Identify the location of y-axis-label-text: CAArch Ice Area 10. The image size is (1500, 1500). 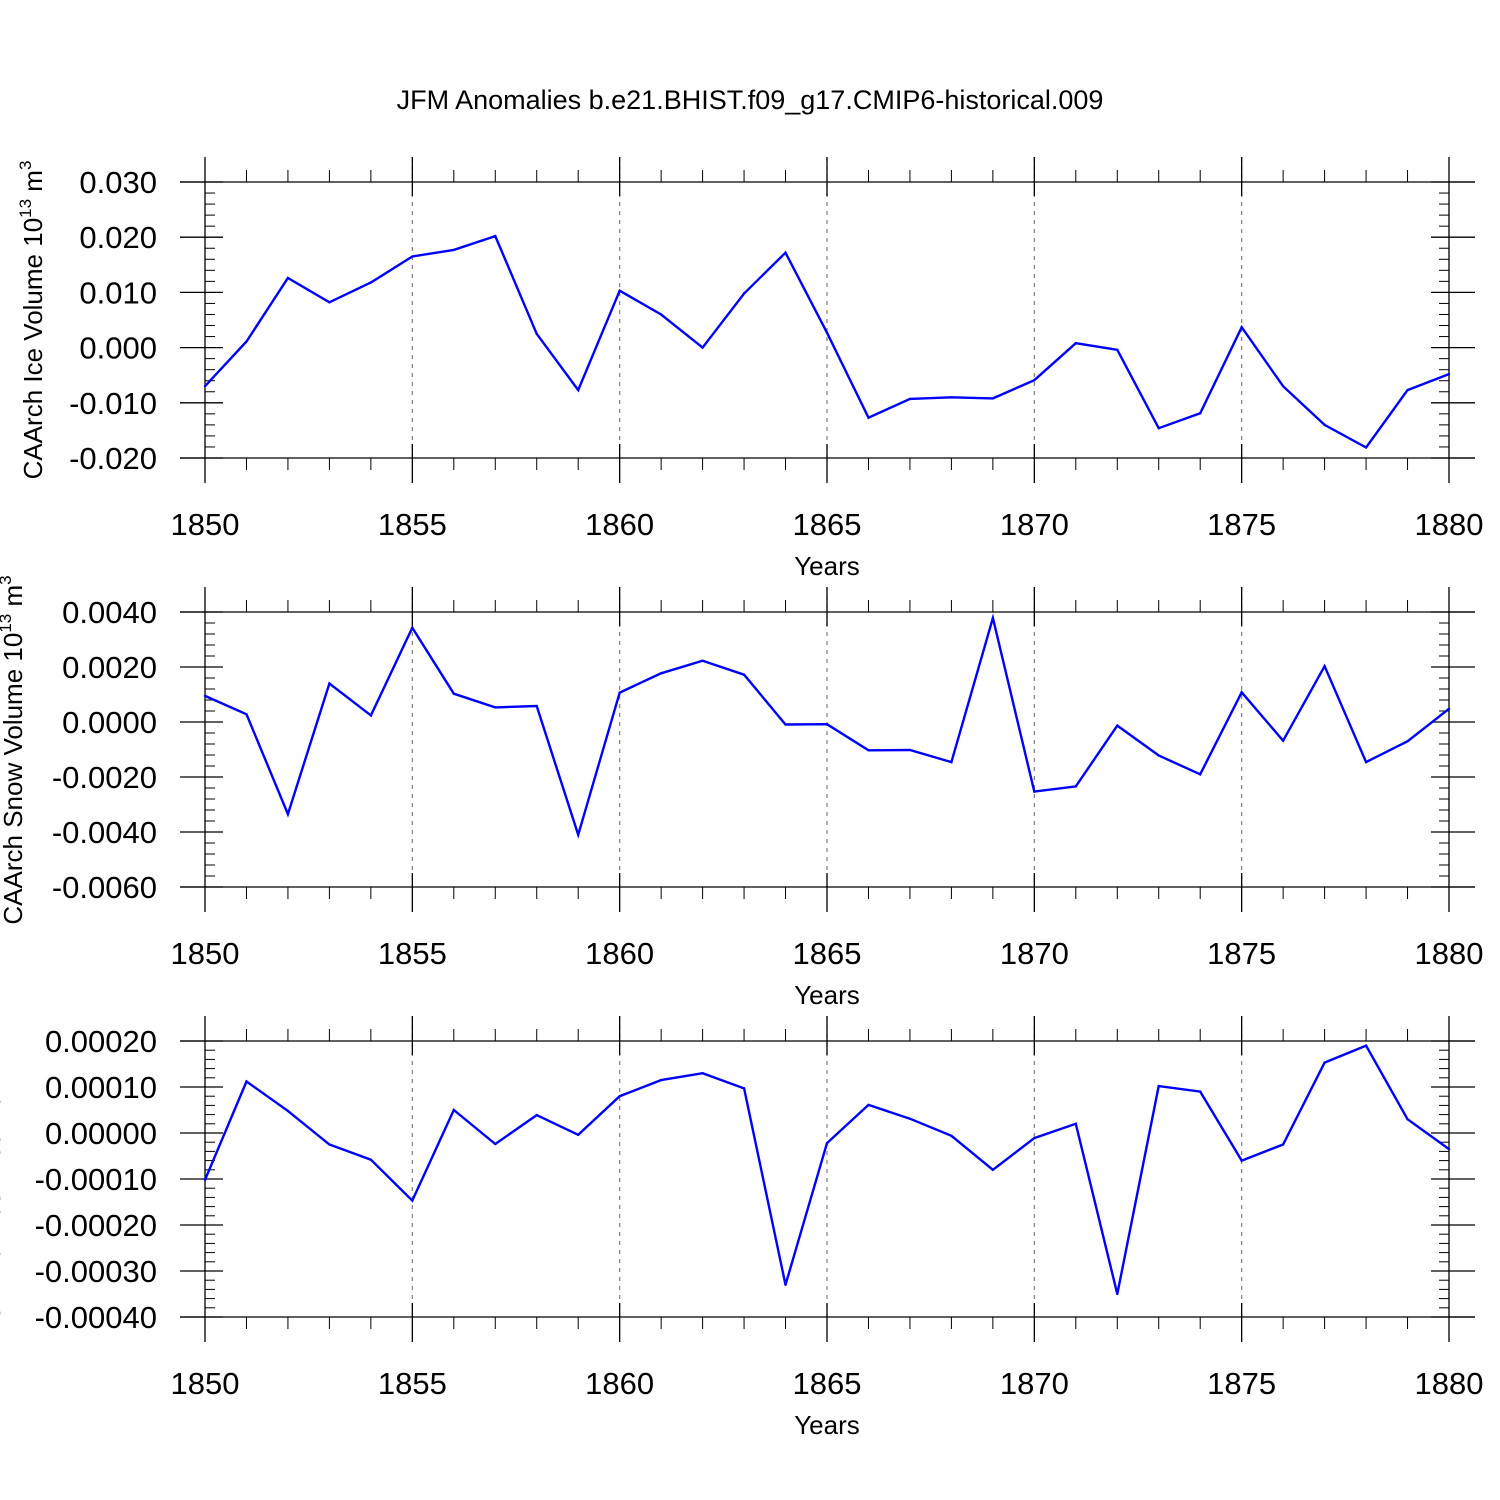
(3, 1208).